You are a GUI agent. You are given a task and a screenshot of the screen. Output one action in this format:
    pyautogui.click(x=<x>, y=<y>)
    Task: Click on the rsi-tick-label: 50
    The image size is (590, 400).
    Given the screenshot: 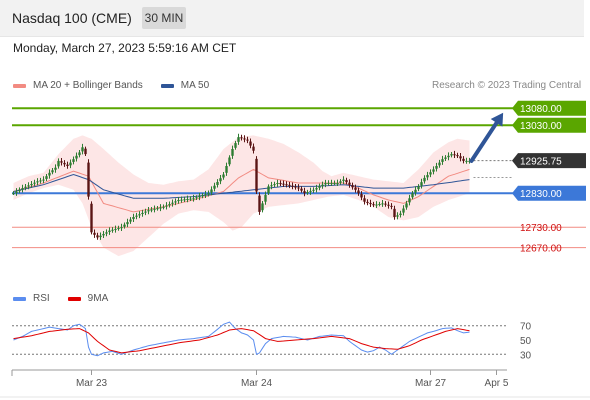 What is the action you would take?
    pyautogui.click(x=526, y=341)
    